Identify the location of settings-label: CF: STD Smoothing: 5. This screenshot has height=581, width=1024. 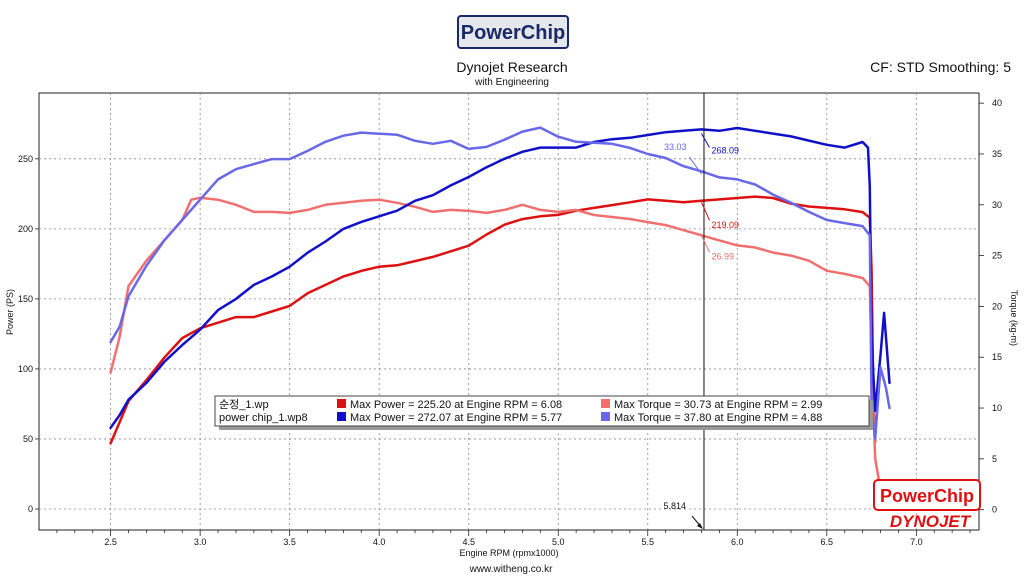
(940, 67).